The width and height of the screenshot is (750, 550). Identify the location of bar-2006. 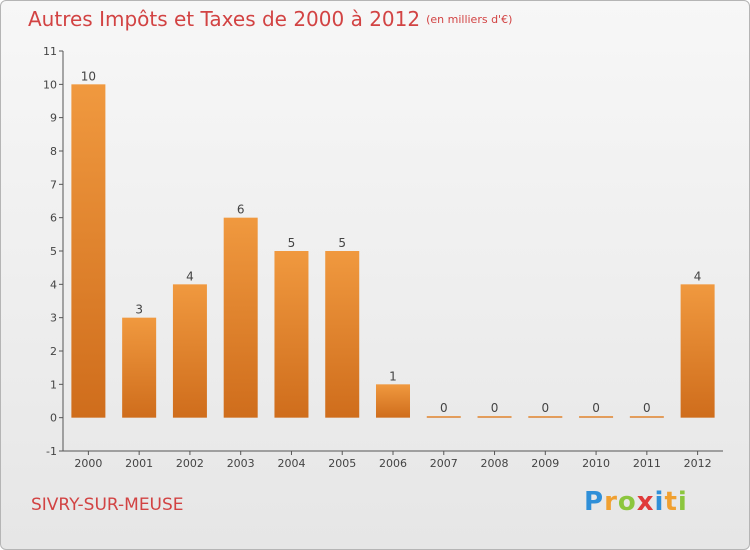
(393, 400).